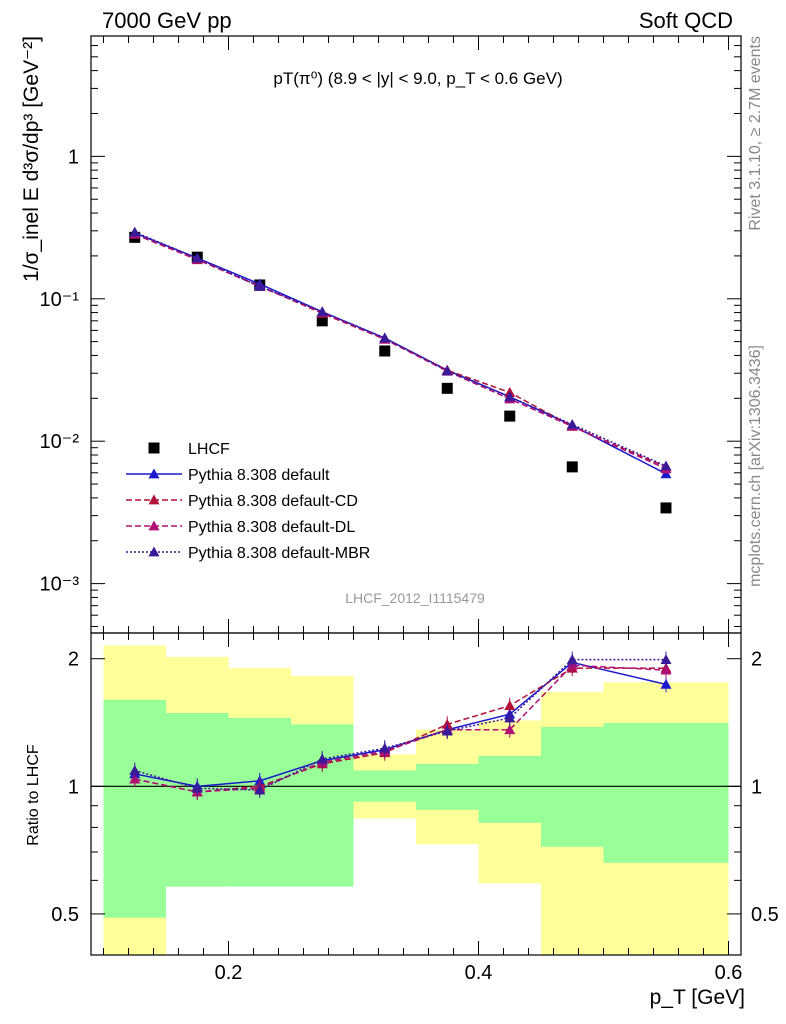  What do you see at coordinates (765, 915) in the screenshot?
I see `ratio-y-tick-label-right: 0.5` at bounding box center [765, 915].